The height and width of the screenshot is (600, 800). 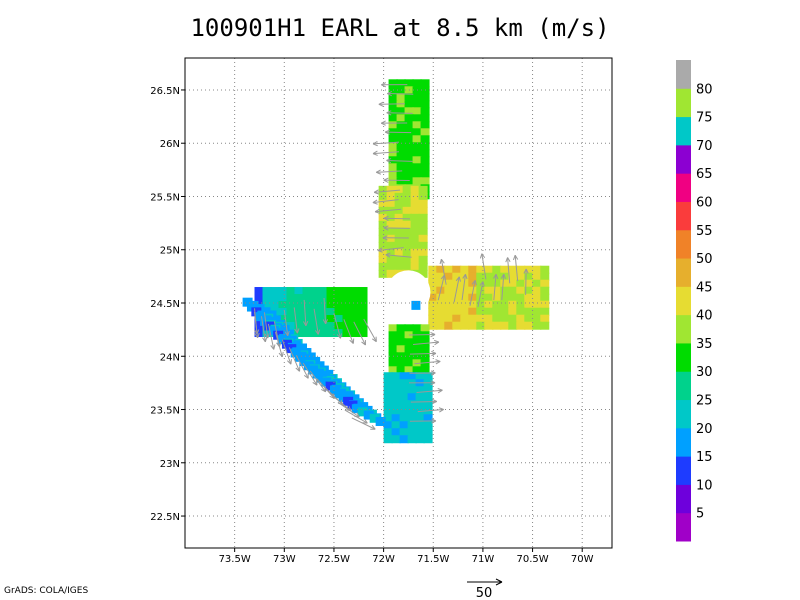 I want to click on x-tick-label: 70.5W, so click(x=532, y=559).